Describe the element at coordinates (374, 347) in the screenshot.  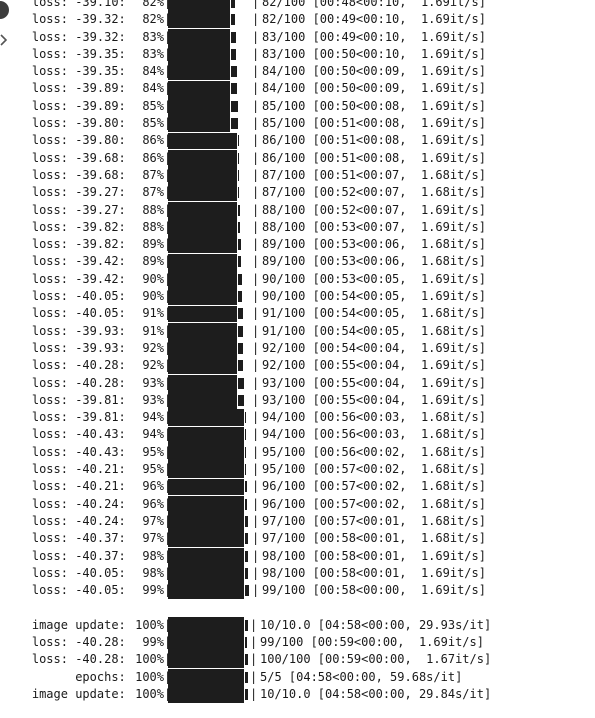
I see `progress-stats: 92/100 [00:54<00:04, 1.69it/s]` at that location.